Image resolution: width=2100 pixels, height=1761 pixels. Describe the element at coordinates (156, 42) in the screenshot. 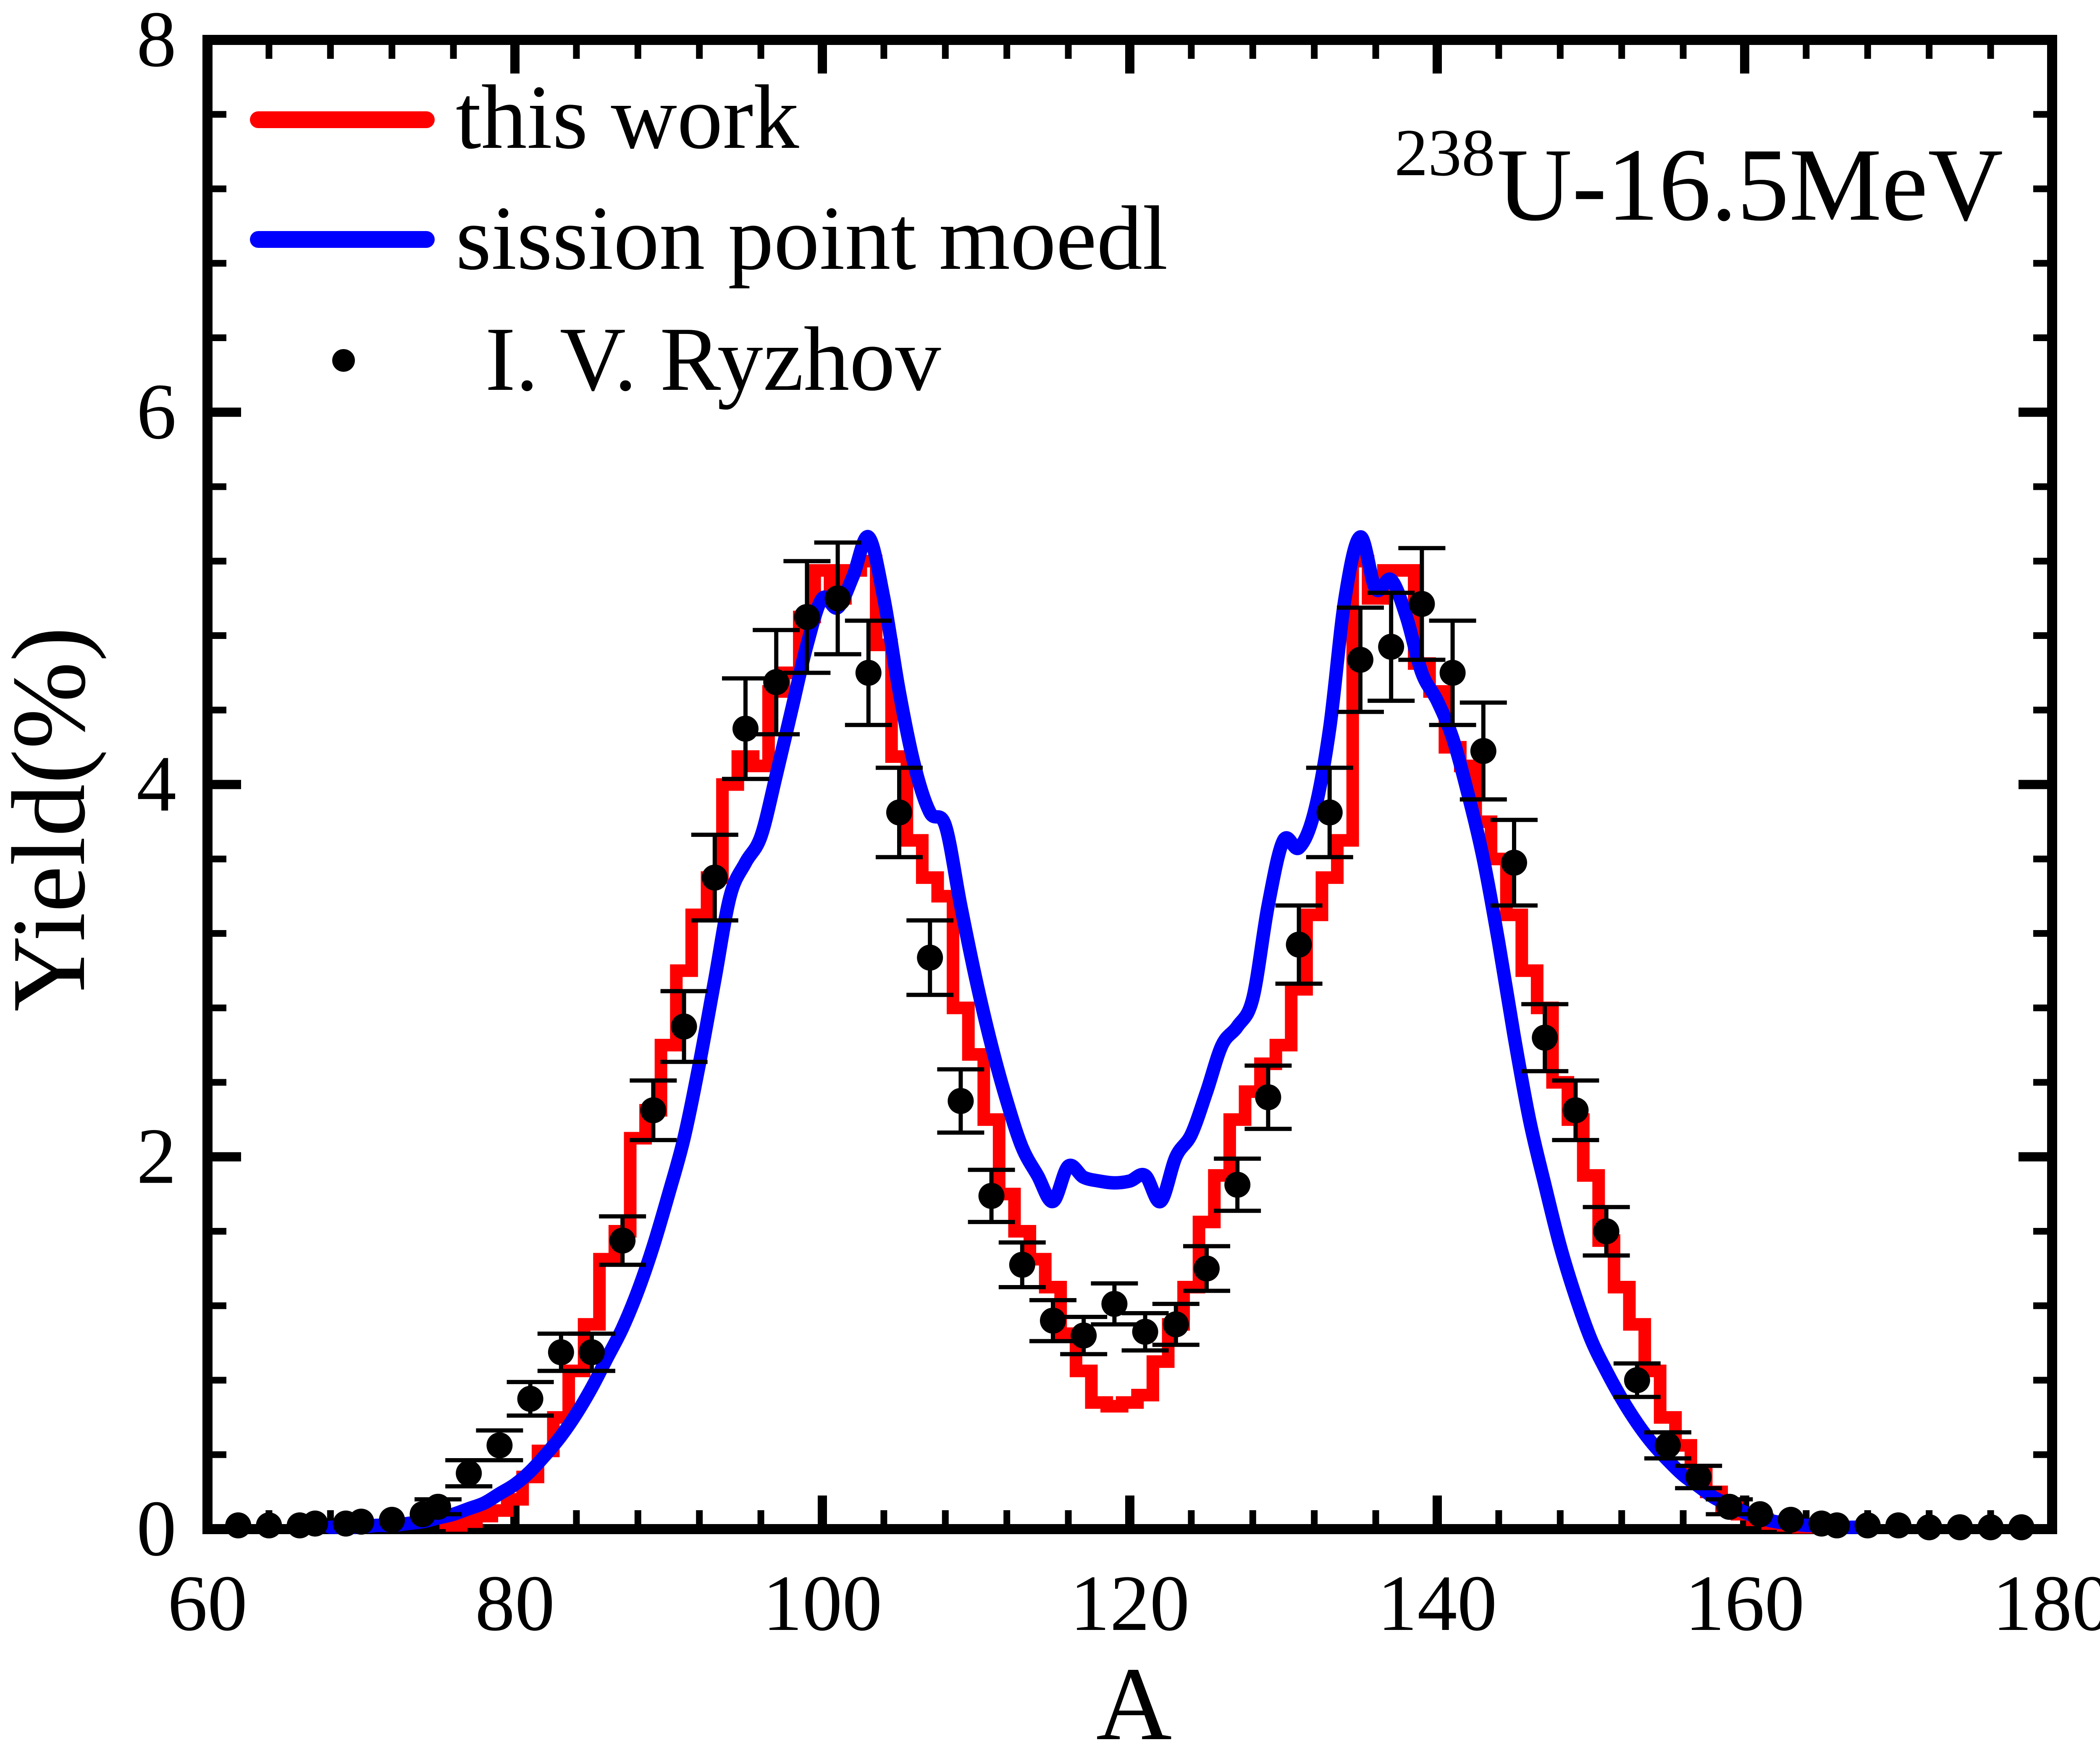

I see `y-tick-label: 8` at that location.